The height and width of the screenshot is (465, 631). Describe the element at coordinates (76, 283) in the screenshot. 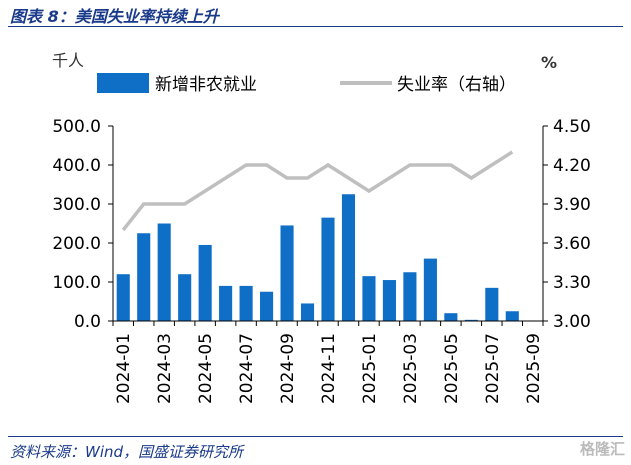

I see `left-tick-label: 100.0` at that location.